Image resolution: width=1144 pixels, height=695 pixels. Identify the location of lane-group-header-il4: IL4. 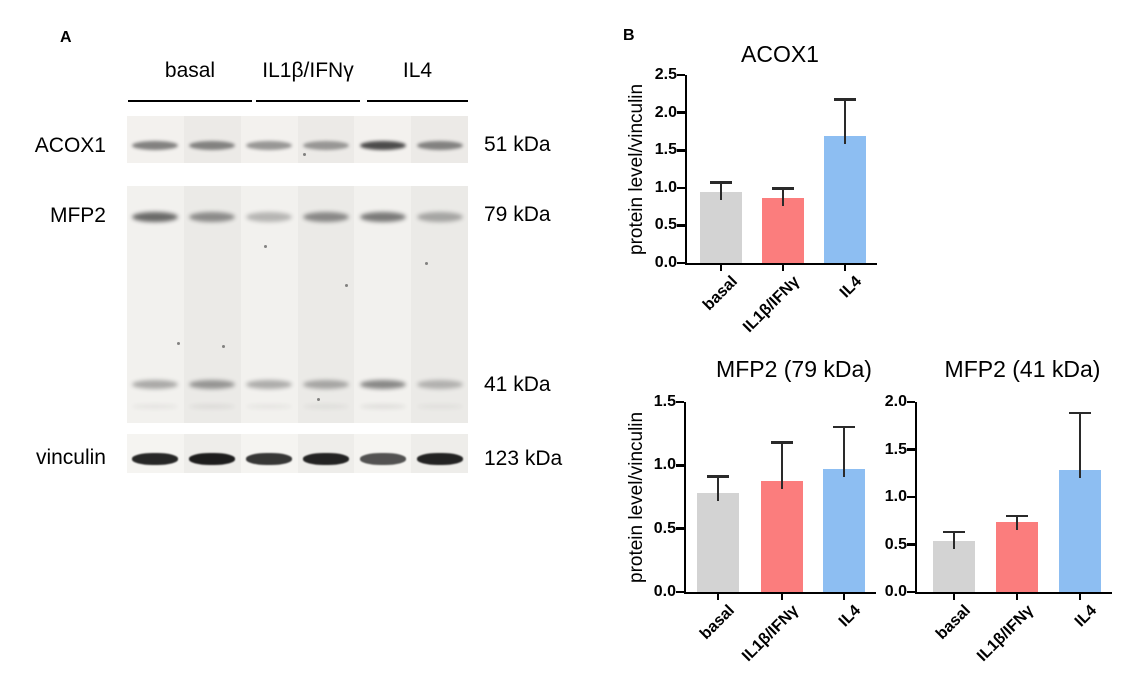
(417, 79).